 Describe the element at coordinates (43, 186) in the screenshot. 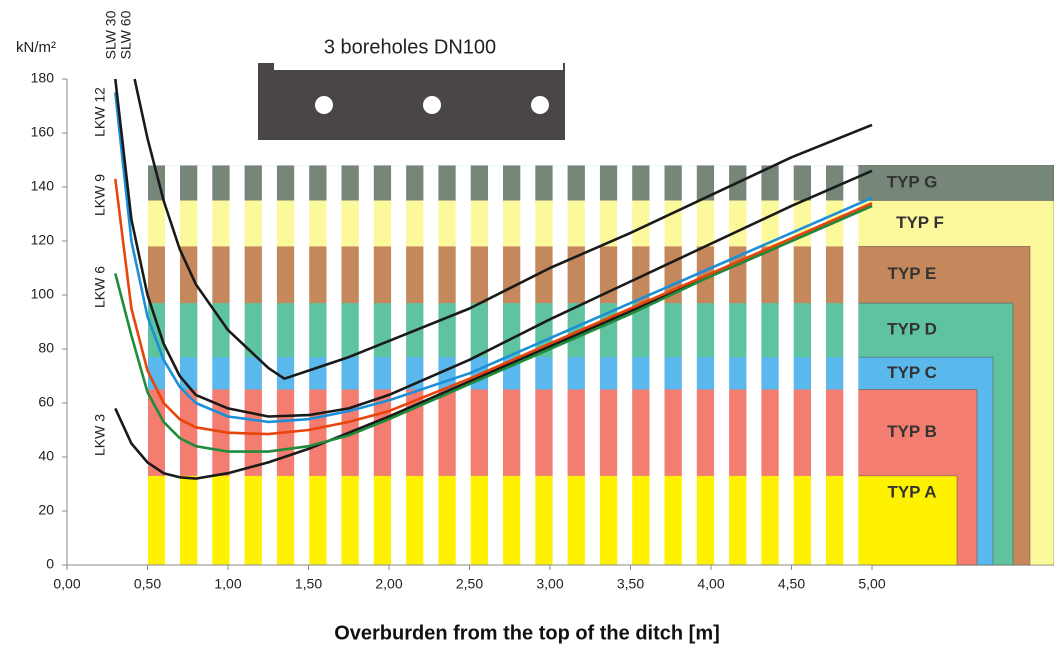

I see `y-tick-label: 140` at that location.